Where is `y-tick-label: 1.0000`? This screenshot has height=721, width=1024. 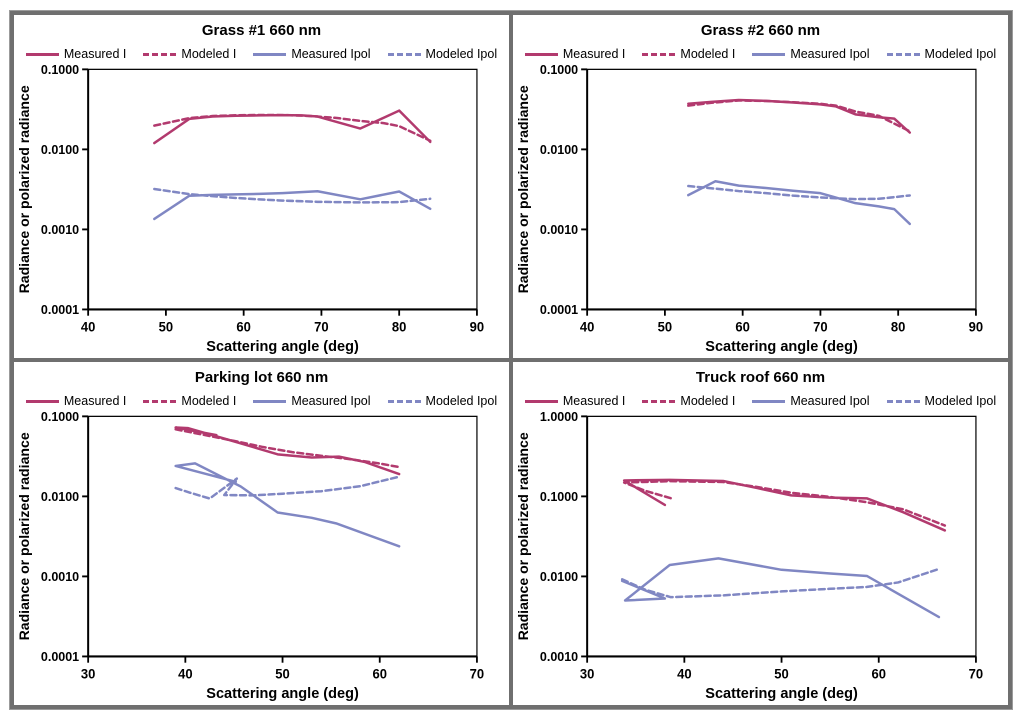 y-tick-label: 1.0000 is located at coordinates (559, 415).